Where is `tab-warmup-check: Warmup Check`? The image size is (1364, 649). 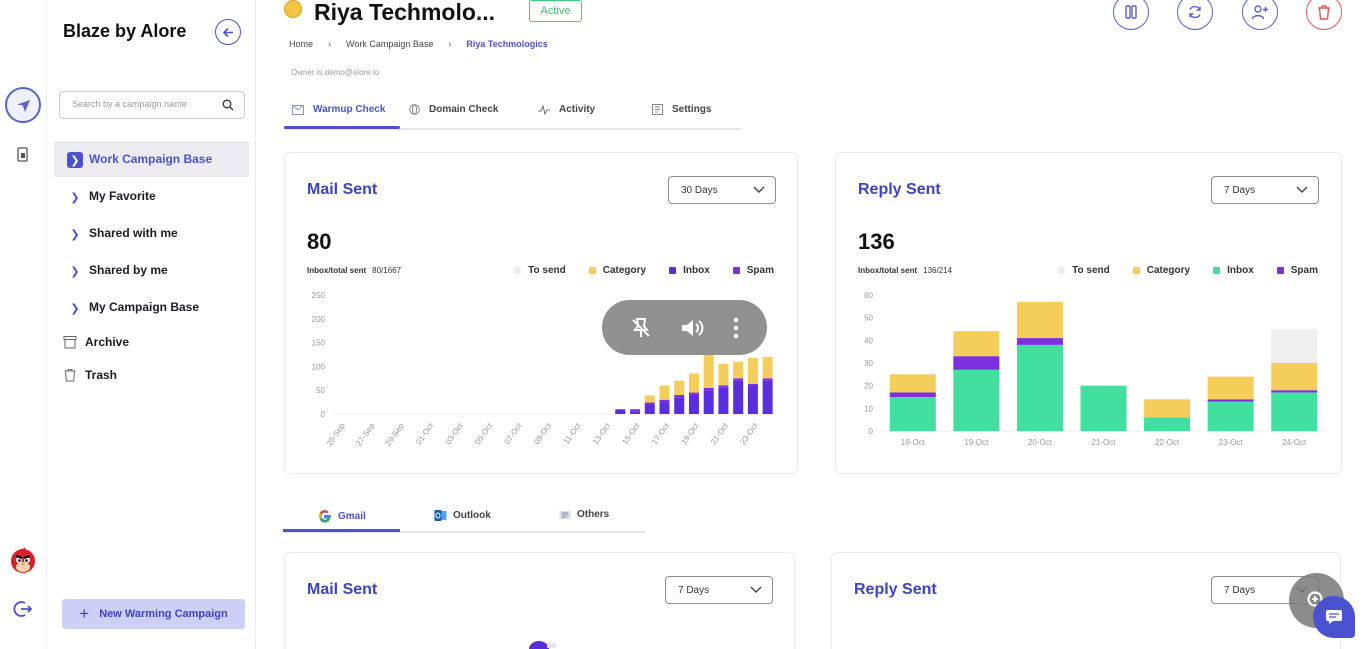
tab-warmup-check: Warmup Check is located at coordinates (338, 109).